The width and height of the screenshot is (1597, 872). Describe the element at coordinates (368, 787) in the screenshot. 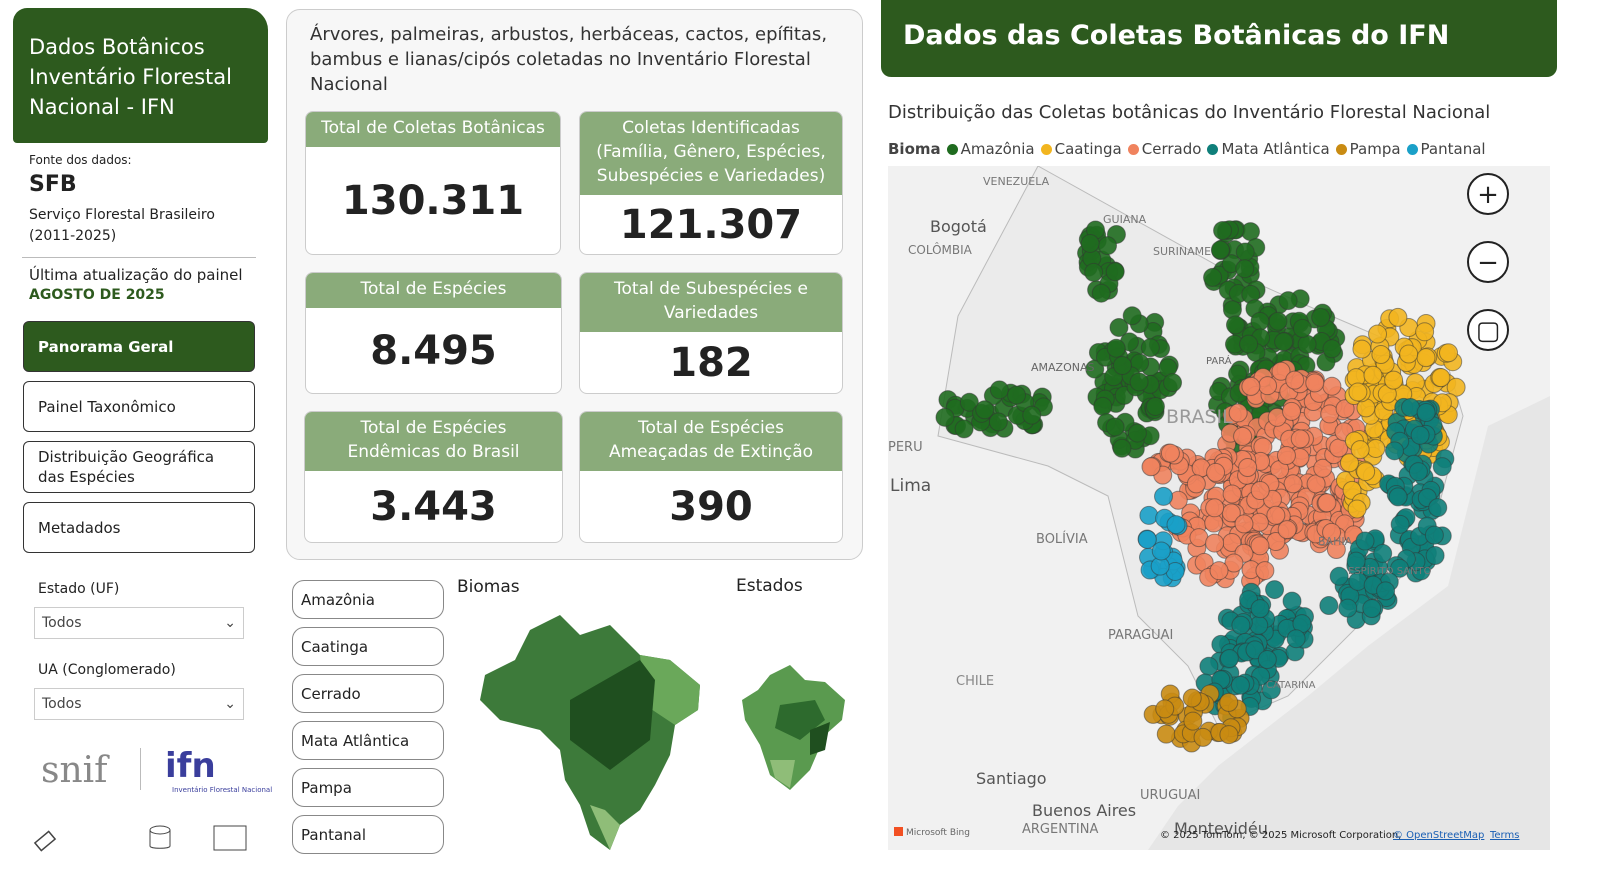

I see `biome-button: Pampa` at that location.